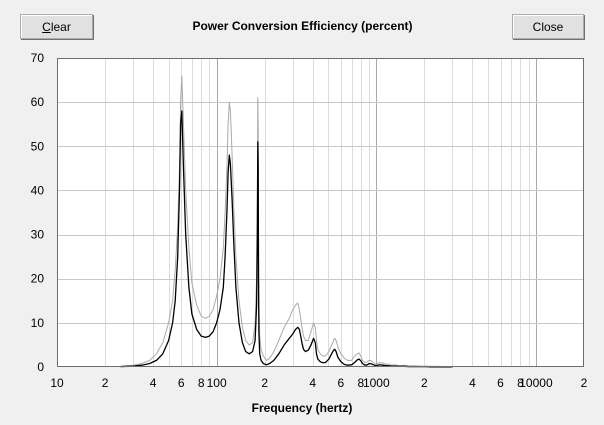 Image resolution: width=604 pixels, height=425 pixels. What do you see at coordinates (302, 26) in the screenshot?
I see `chart-title: Power Conversion Efficiency (percent)` at bounding box center [302, 26].